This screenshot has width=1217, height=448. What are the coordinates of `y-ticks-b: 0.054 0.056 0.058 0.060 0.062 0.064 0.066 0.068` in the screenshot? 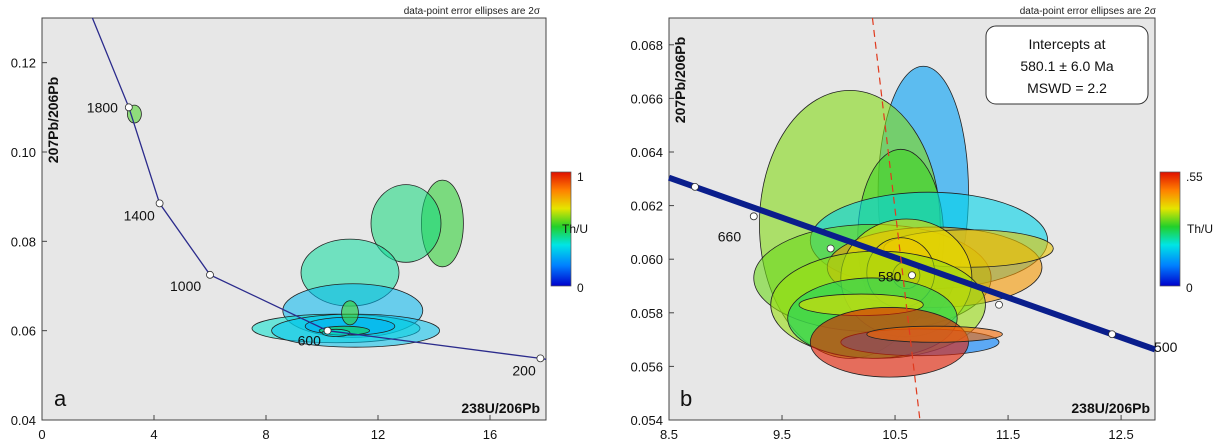 It's located at (652, 233).